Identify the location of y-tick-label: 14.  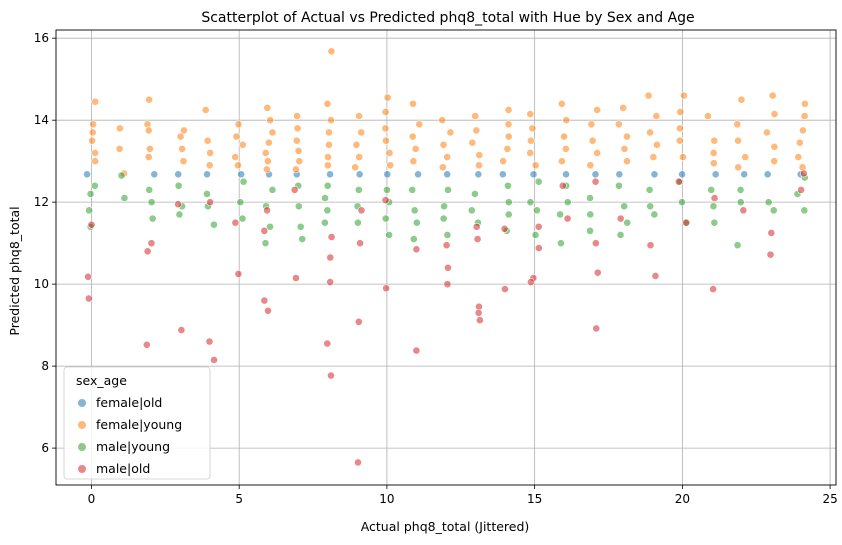
(41, 120).